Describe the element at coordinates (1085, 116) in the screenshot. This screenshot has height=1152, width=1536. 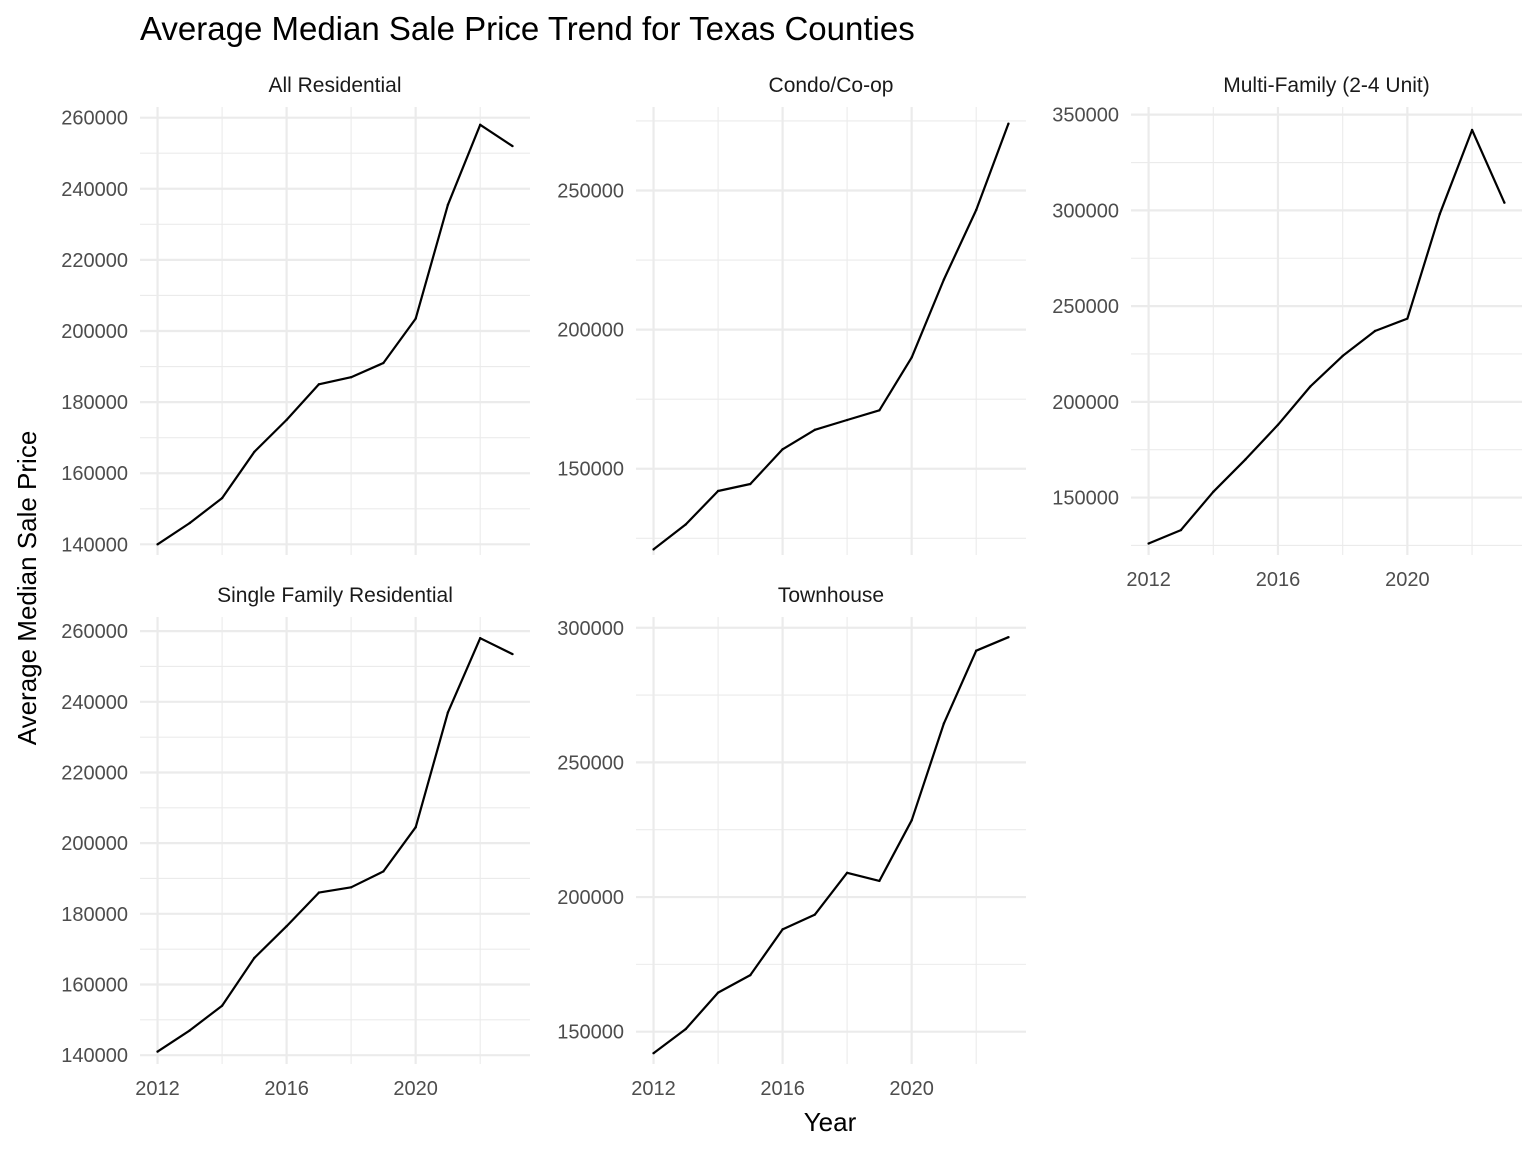
I see `y-tick-label: 350000` at that location.